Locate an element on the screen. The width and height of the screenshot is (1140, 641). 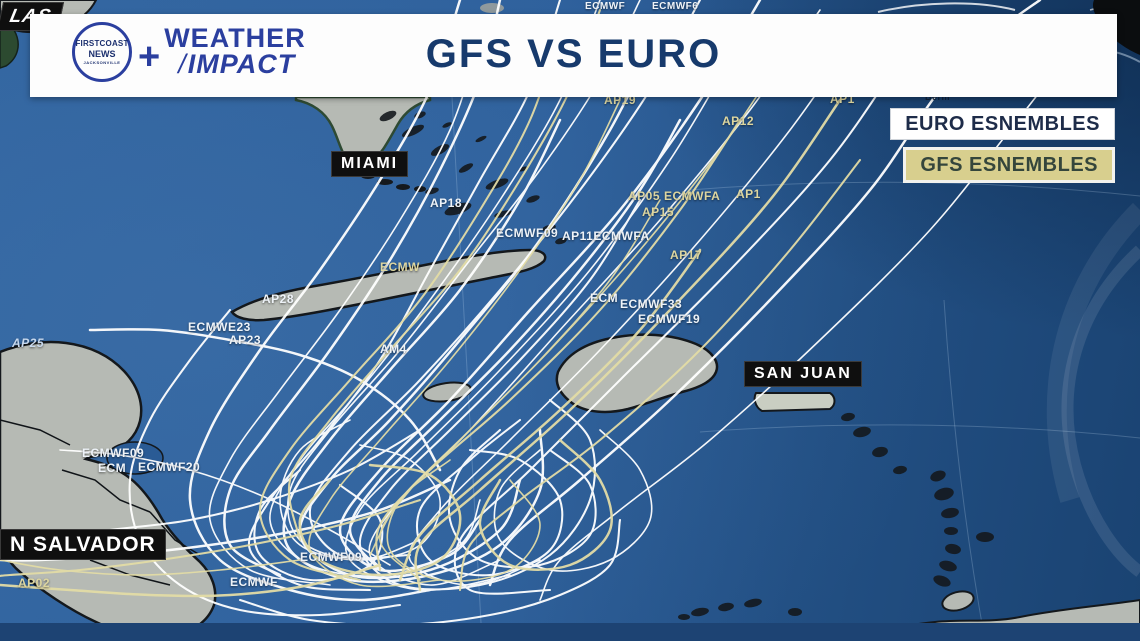
plus-icon: + is located at coordinates (149, 56).